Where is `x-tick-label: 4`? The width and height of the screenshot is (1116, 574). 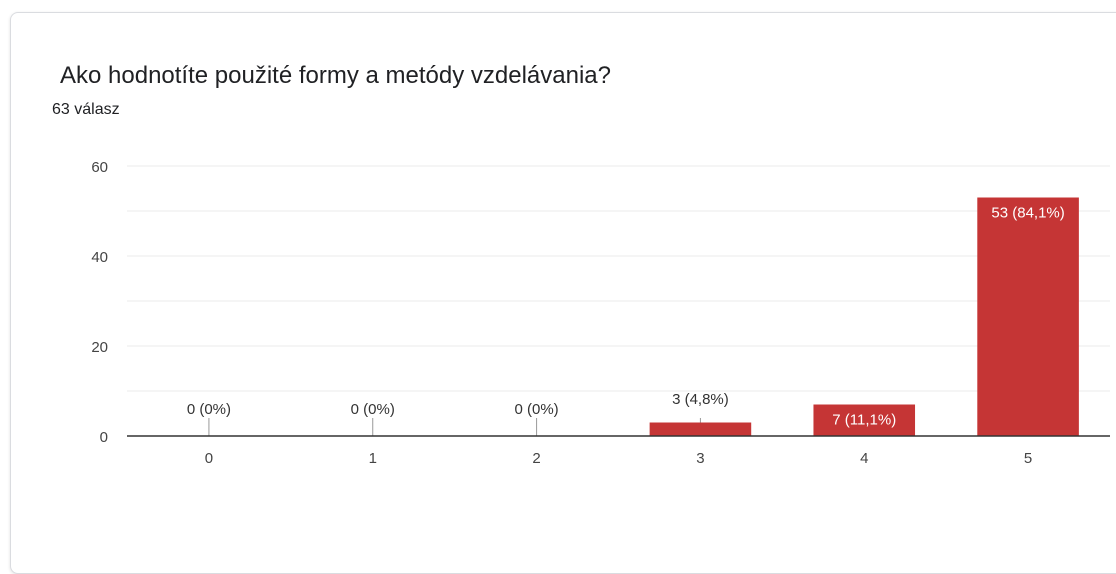 x-tick-label: 4 is located at coordinates (864, 458).